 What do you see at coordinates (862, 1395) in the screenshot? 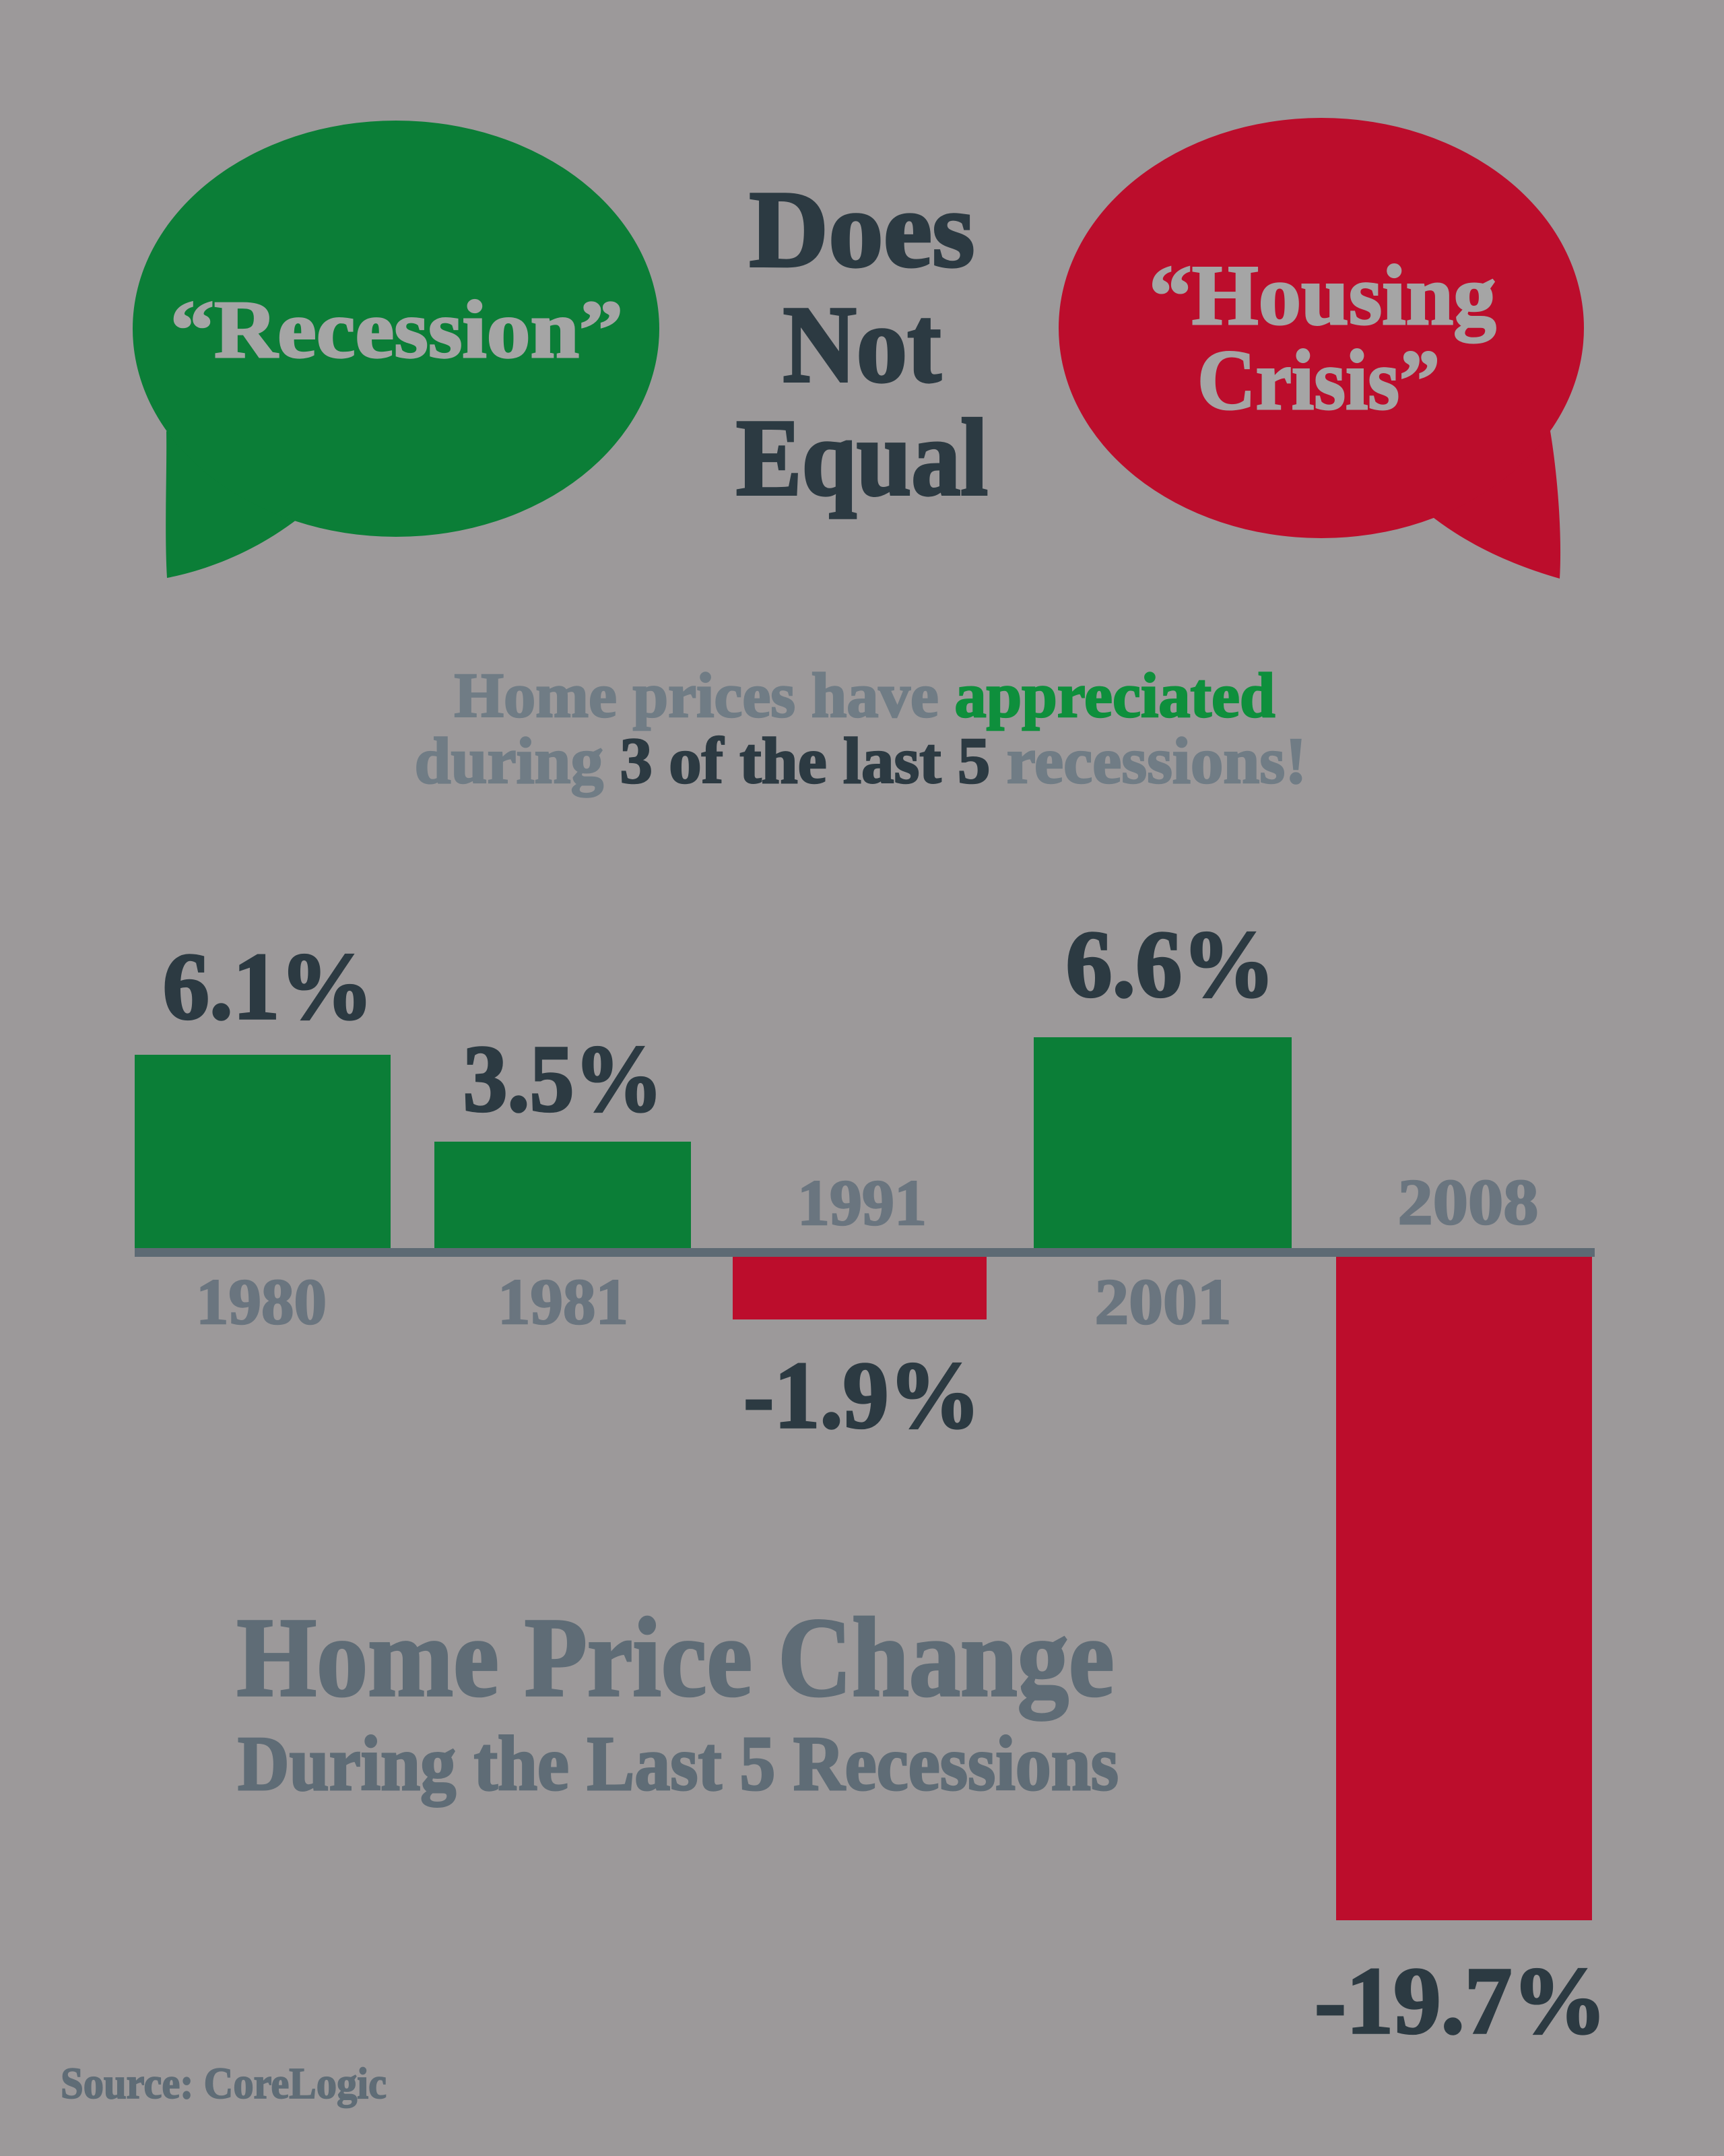
I see `svg-text: -1.9%` at bounding box center [862, 1395].